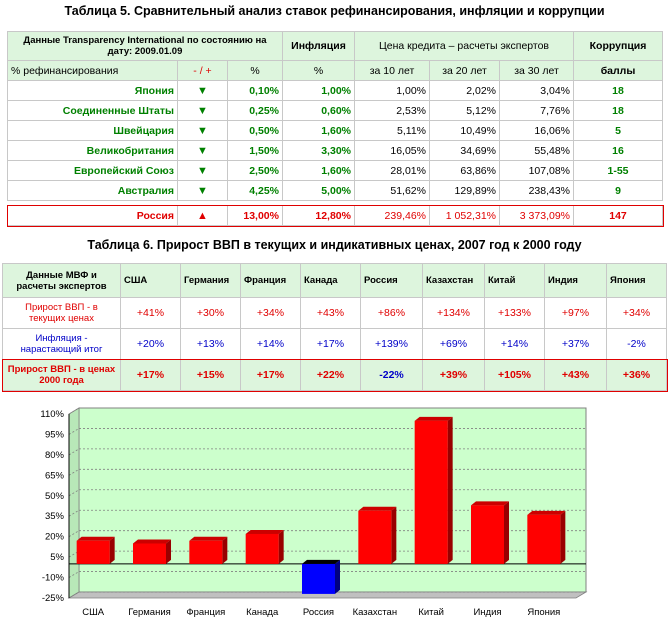 Image resolution: width=669 pixels, height=617 pixels. What do you see at coordinates (543, 612) in the screenshot?
I see `x-tick-label: Япония` at bounding box center [543, 612].